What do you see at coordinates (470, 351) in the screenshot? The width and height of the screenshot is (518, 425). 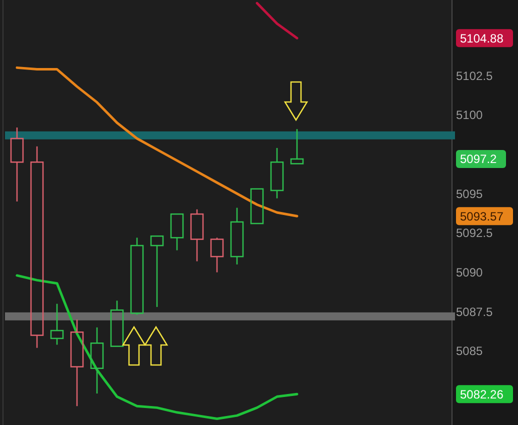 I see `y-tick-label: 5085` at bounding box center [470, 351].